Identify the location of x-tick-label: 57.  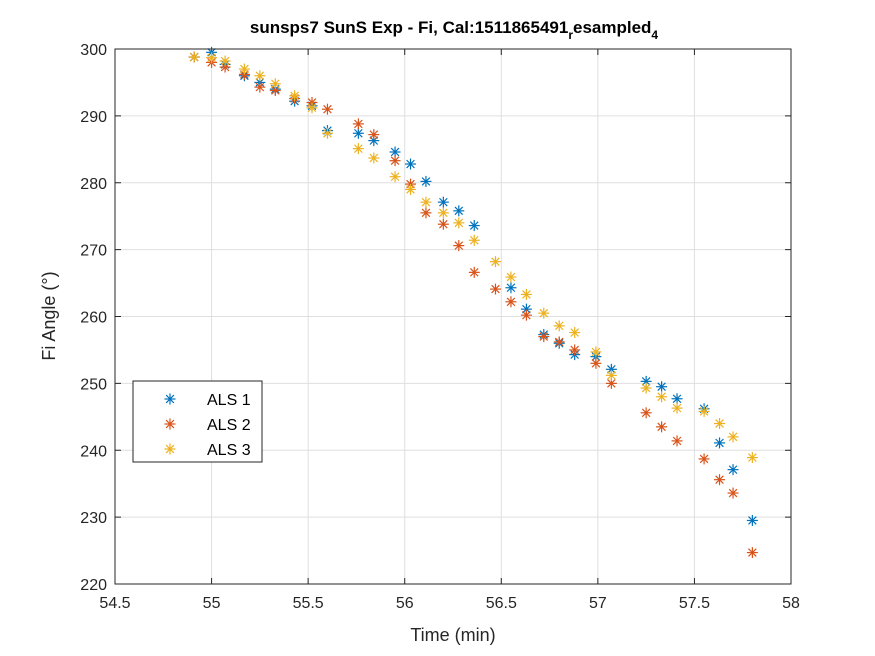
(598, 603).